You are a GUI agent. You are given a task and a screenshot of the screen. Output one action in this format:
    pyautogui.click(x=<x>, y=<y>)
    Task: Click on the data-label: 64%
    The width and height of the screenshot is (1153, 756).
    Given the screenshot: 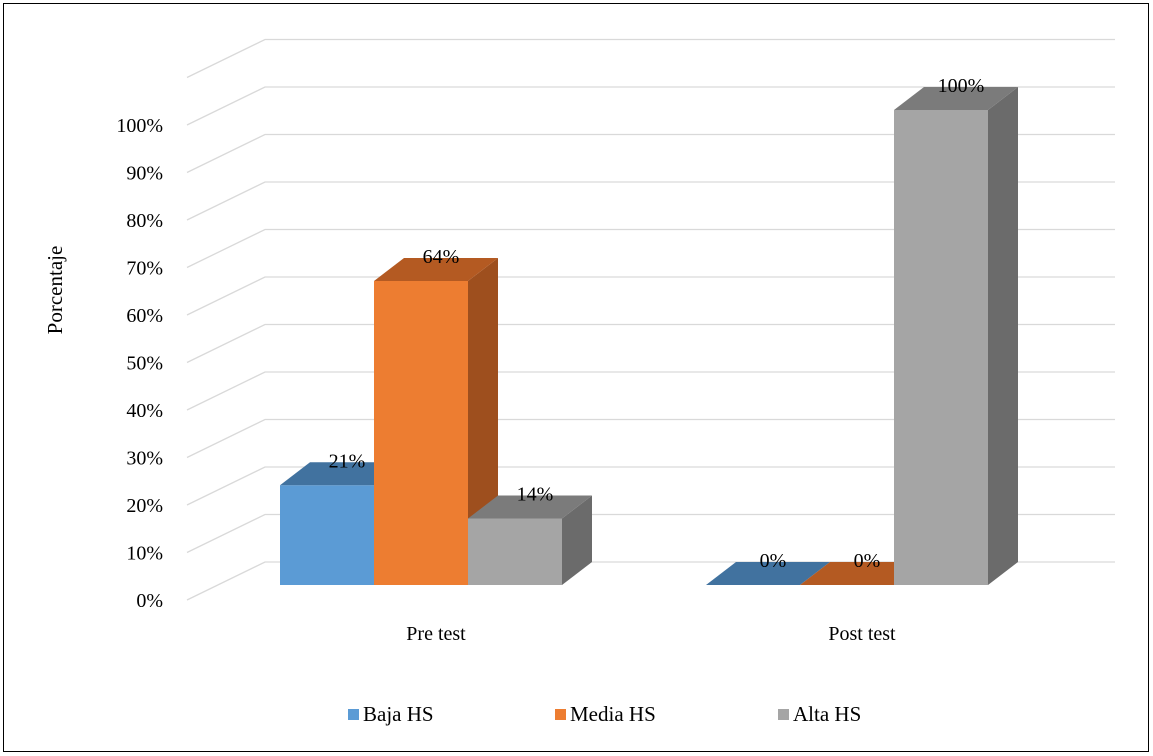 What is the action you would take?
    pyautogui.click(x=441, y=257)
    